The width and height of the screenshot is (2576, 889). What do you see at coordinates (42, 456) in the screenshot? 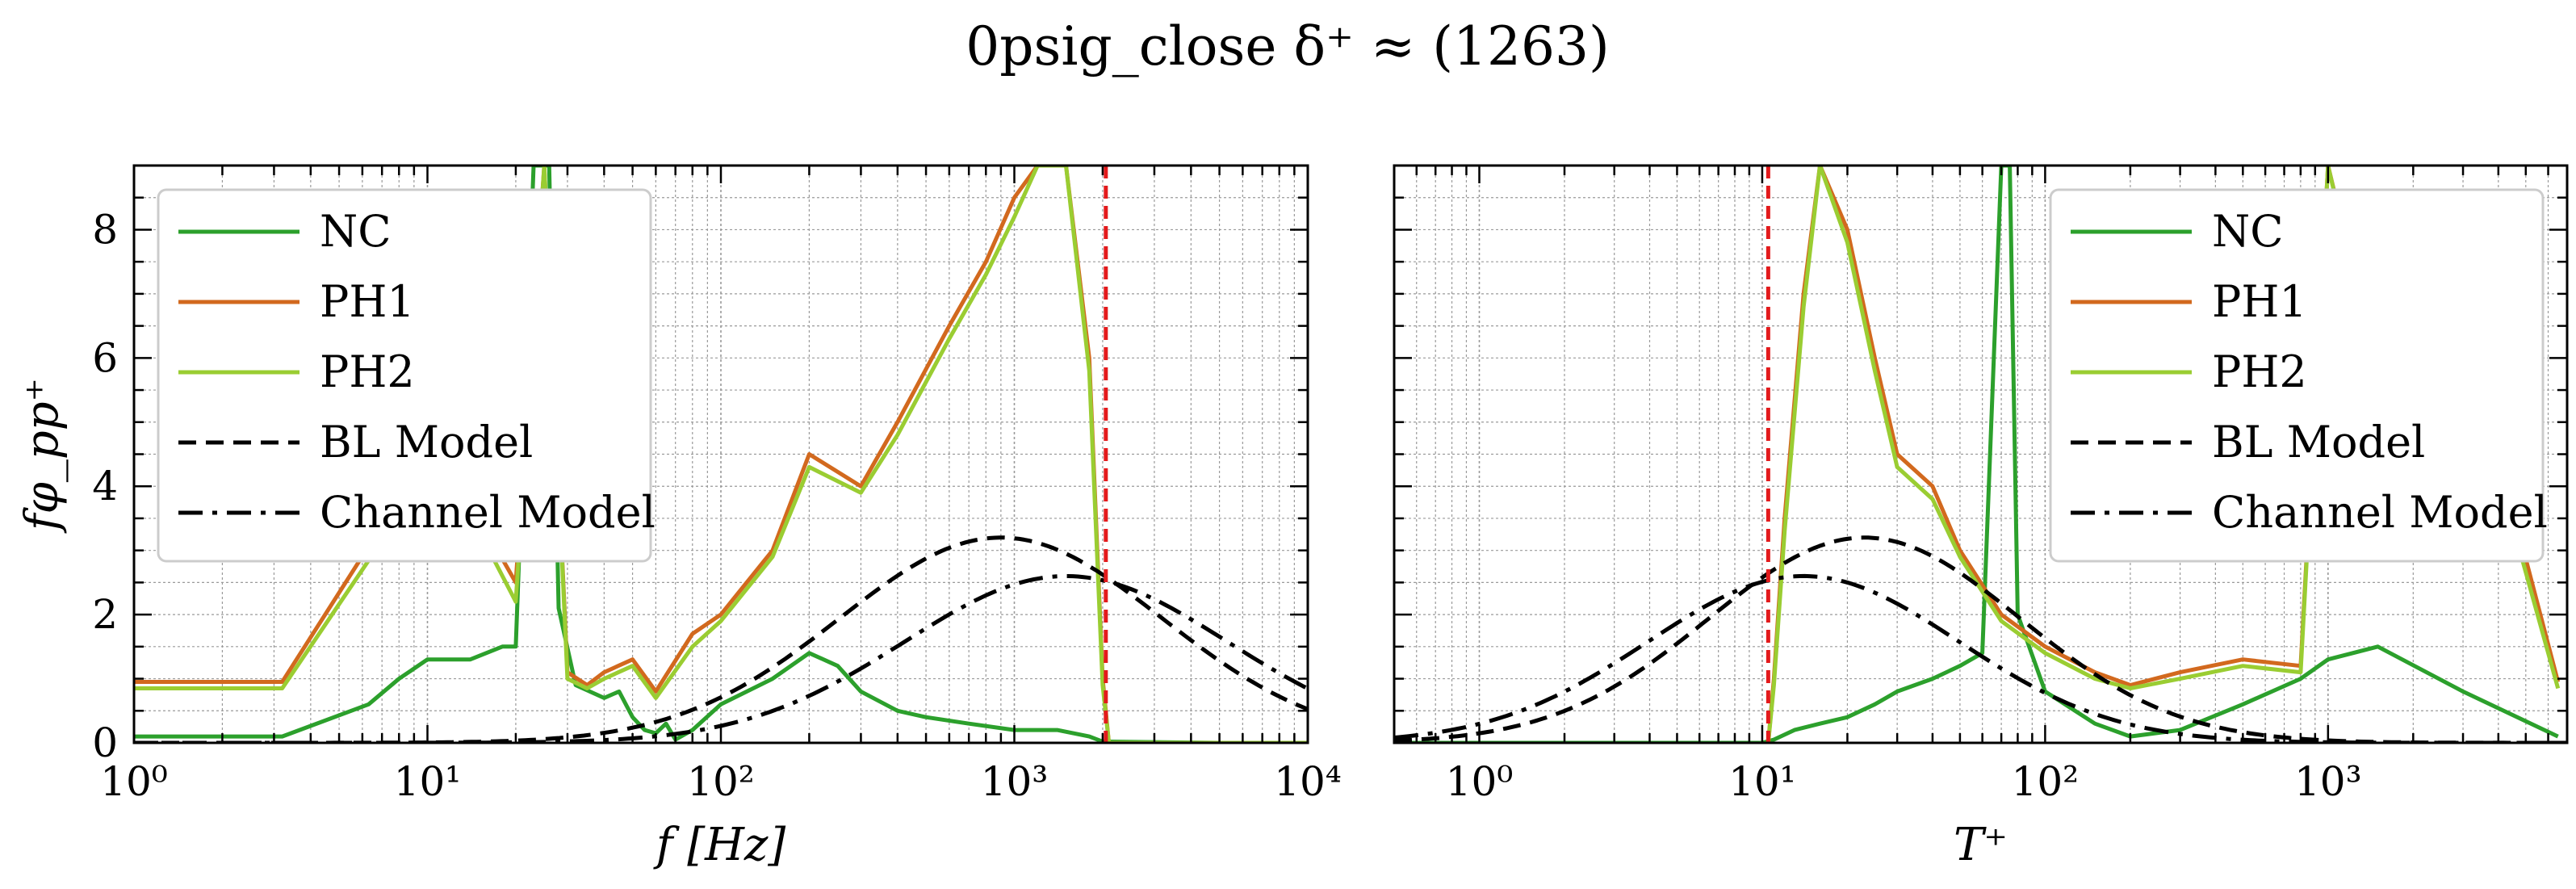
I see `y-axis-label: fφ_pp⁺` at bounding box center [42, 456].